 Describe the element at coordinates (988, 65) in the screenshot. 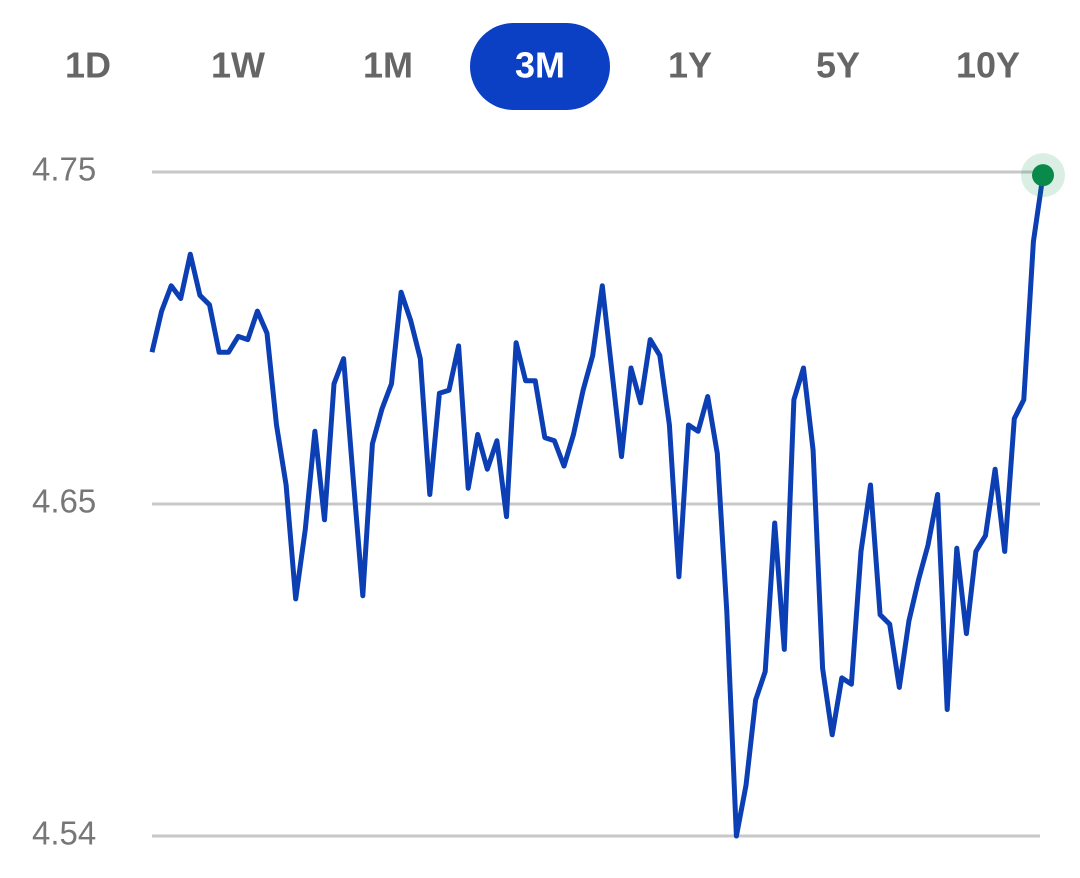

I see `range-tab: 10Y` at that location.